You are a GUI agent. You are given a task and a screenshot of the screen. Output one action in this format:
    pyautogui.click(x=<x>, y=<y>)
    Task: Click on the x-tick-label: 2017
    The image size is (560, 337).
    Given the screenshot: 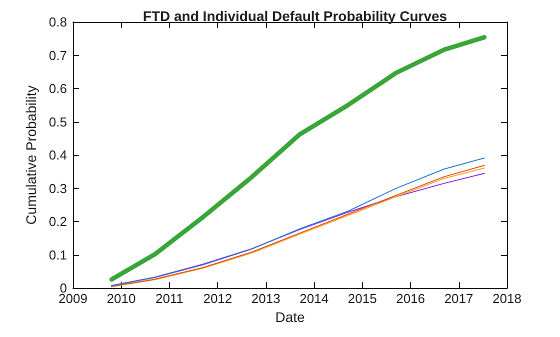 What is the action you would take?
    pyautogui.click(x=459, y=298)
    